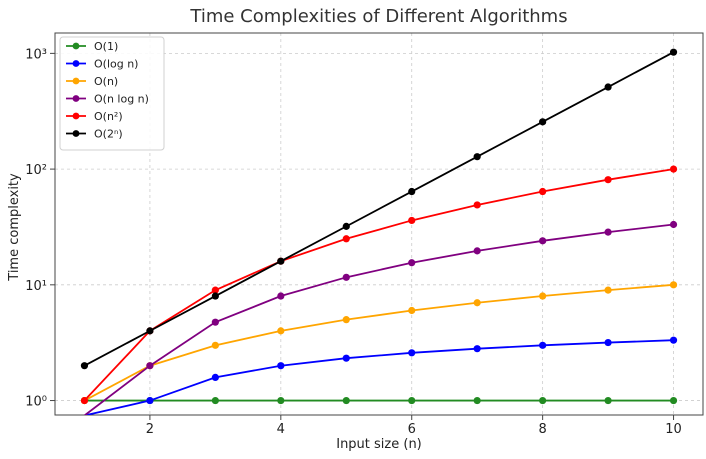 Image resolution: width=706 pixels, height=459 pixels. What do you see at coordinates (92, 81) in the screenshot?
I see `legend-item: O(n)` at bounding box center [92, 81].